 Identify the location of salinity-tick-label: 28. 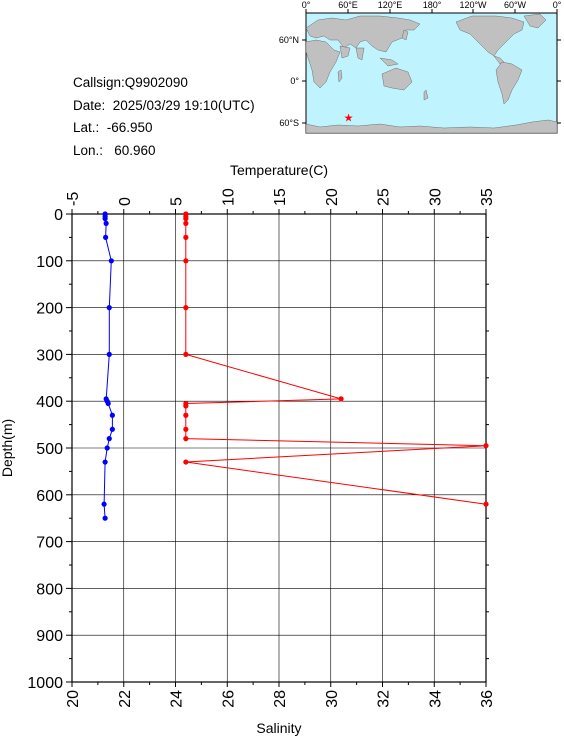
(280, 699).